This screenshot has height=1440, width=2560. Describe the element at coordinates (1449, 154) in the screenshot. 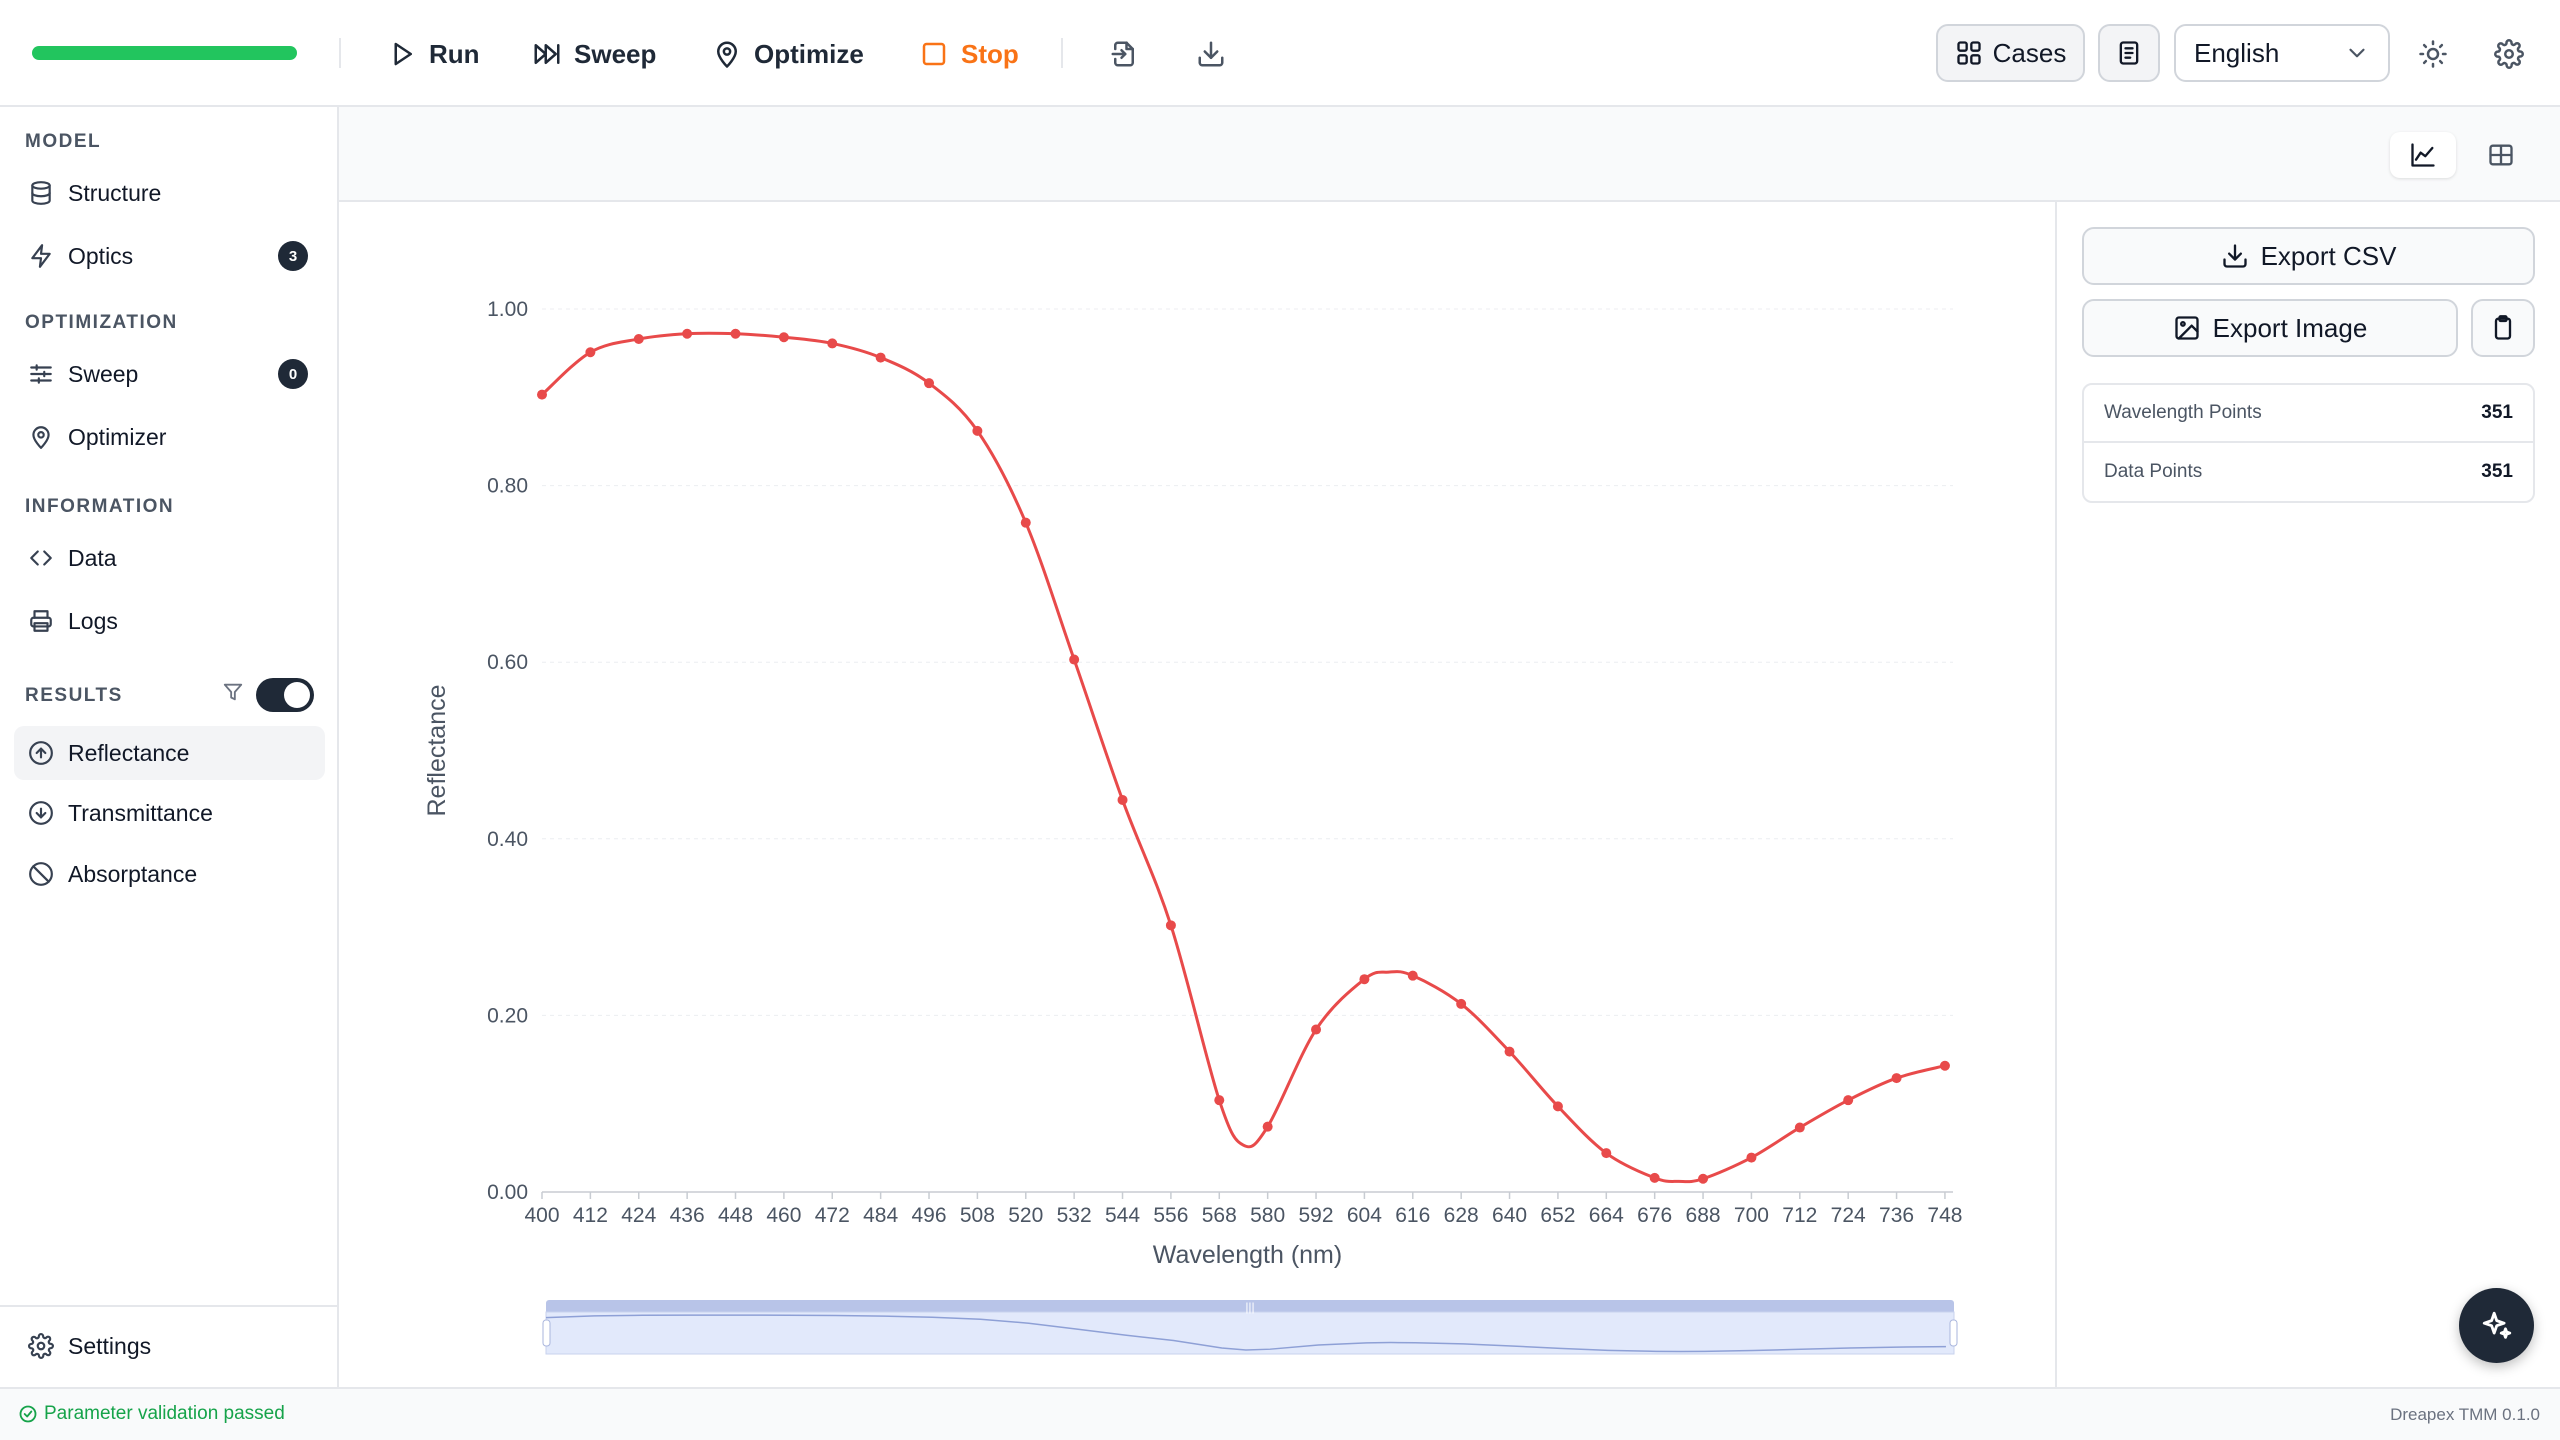

I see `view-toolbar` at that location.